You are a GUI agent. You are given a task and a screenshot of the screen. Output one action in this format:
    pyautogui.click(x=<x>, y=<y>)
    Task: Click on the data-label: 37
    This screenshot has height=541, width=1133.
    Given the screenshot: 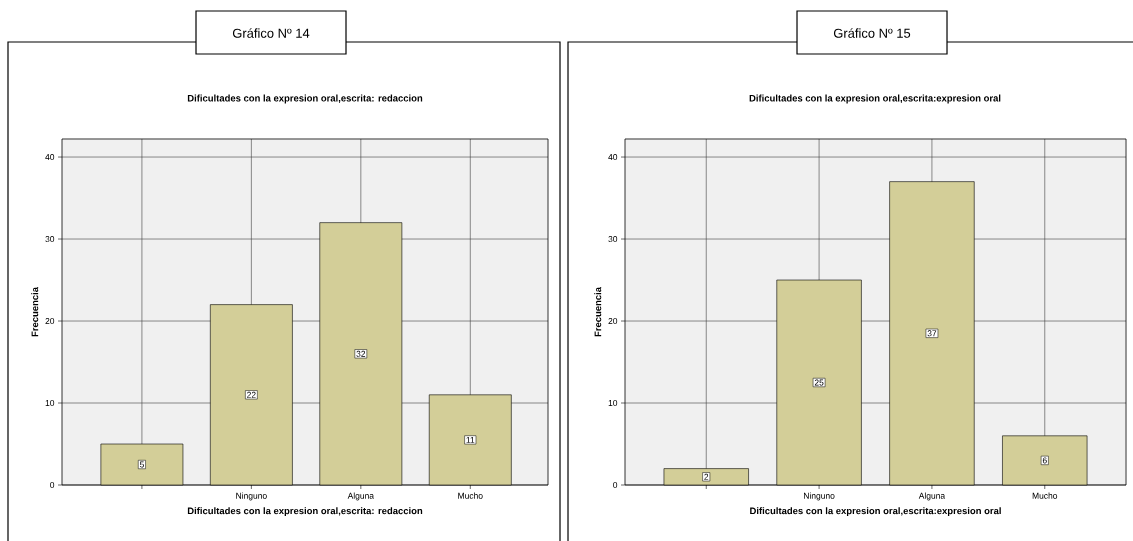 What is the action you would take?
    pyautogui.click(x=932, y=333)
    